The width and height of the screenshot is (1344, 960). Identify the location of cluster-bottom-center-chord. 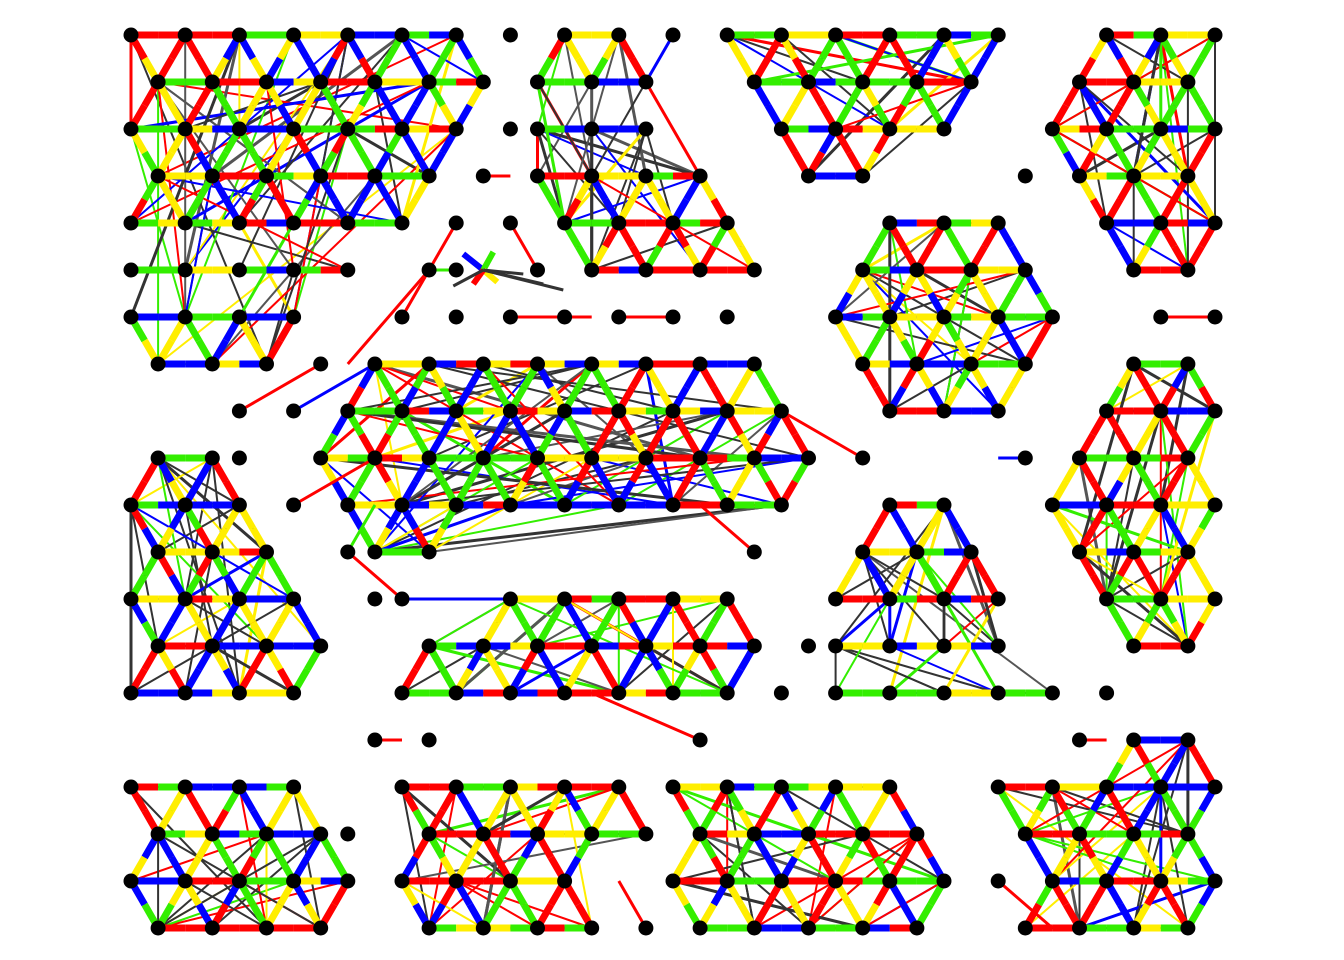
(469, 622).